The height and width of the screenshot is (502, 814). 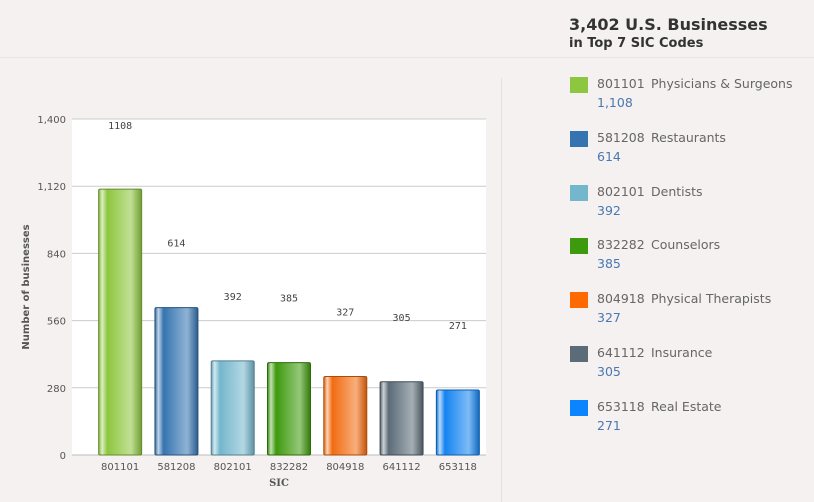 I want to click on y-tick-label: 840, so click(x=56, y=254).